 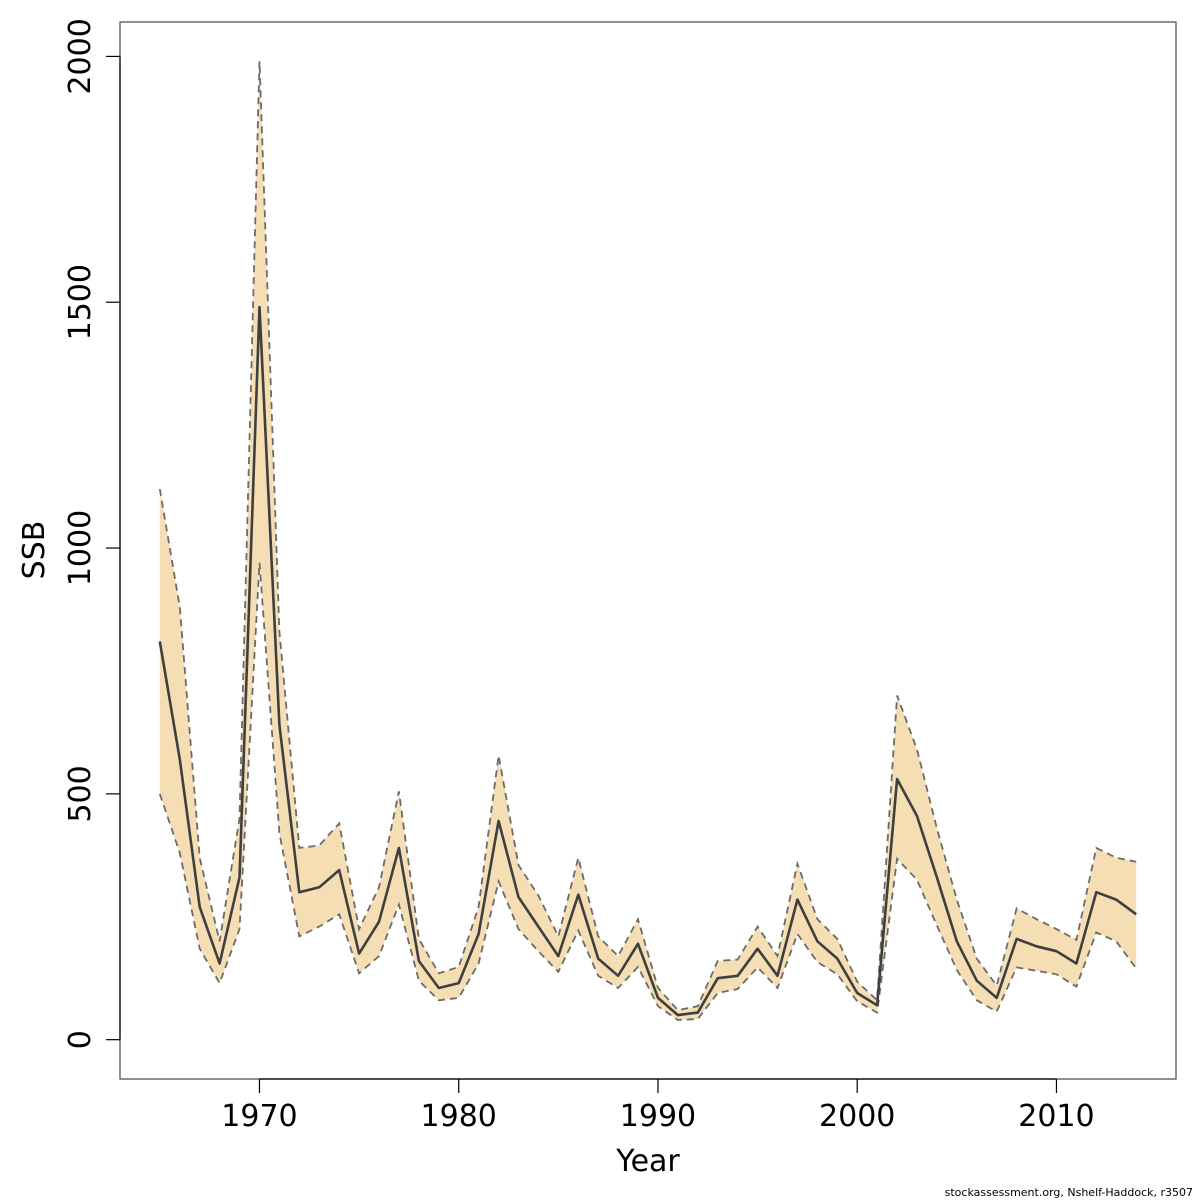 I want to click on x-tick-label-2010: 2010, so click(x=1056, y=1116).